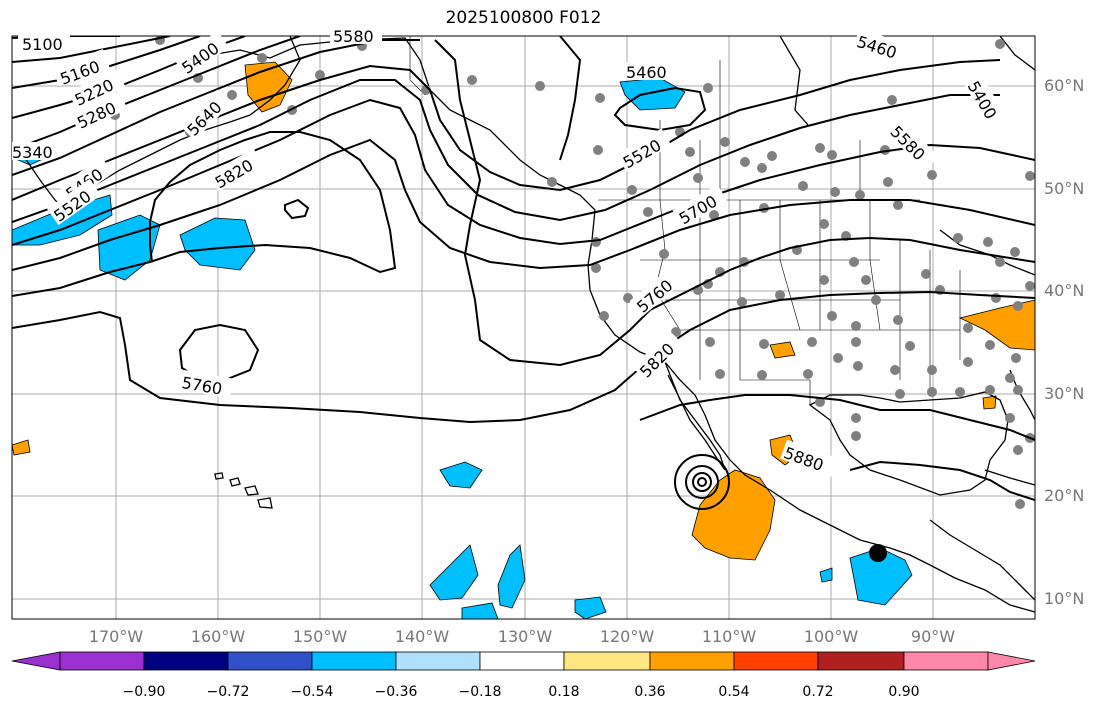 Image resolution: width=1105 pixels, height=712 pixels. What do you see at coordinates (228, 692) in the screenshot?
I see `colorbar-tick: −0.72` at bounding box center [228, 692].